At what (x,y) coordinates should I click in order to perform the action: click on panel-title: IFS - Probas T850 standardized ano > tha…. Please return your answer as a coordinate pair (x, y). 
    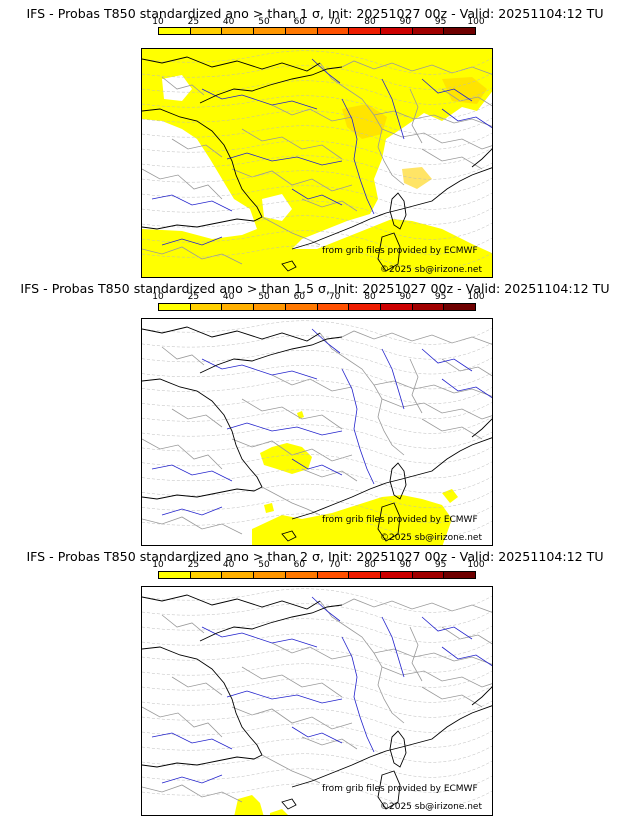
    Looking at the image, I should click on (315, 288).